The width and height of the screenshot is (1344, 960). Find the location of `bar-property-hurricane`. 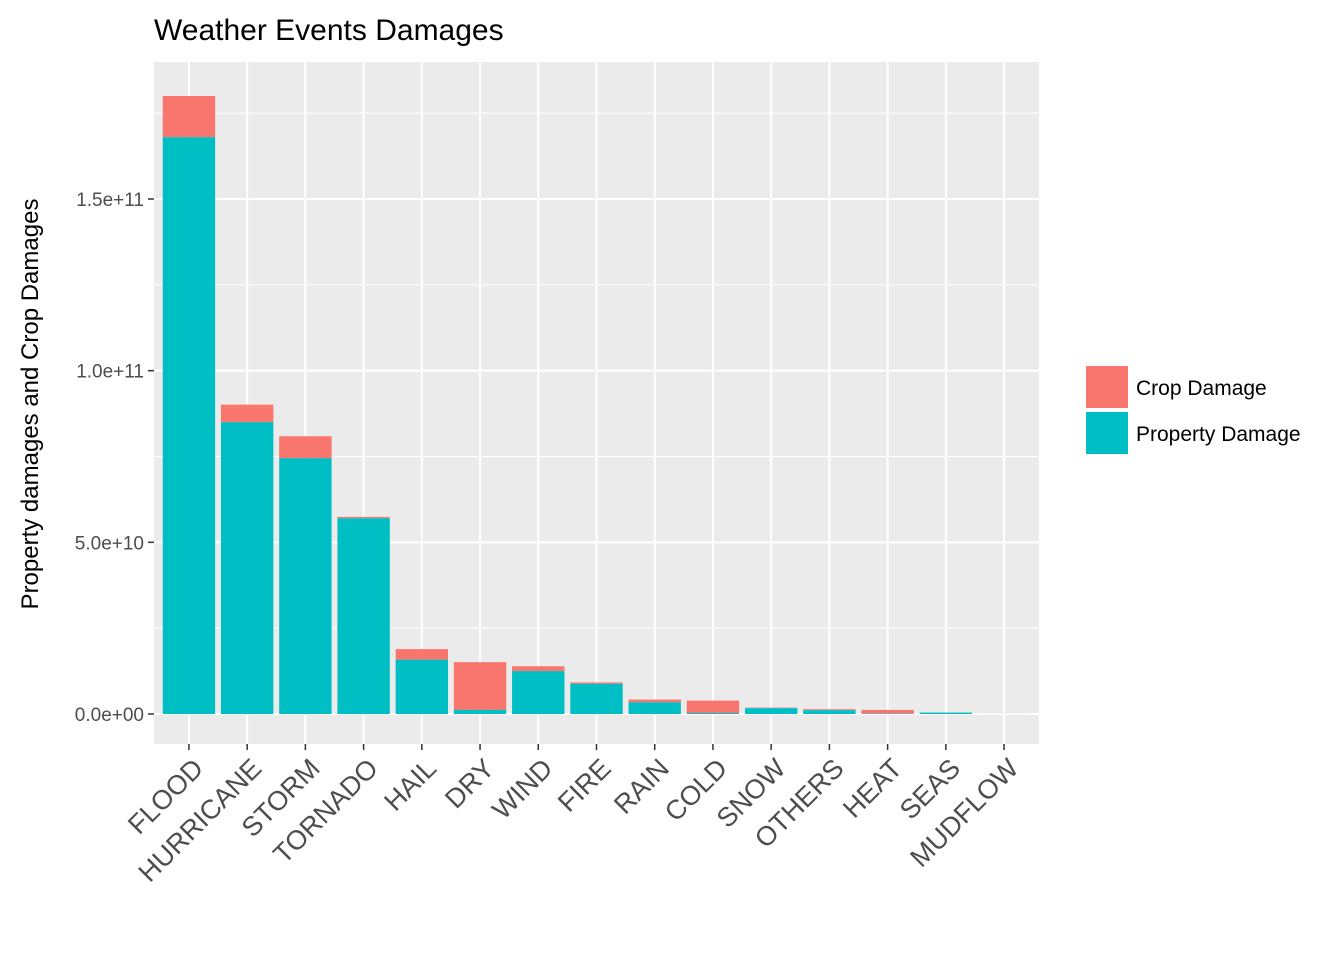

bar-property-hurricane is located at coordinates (247, 568).